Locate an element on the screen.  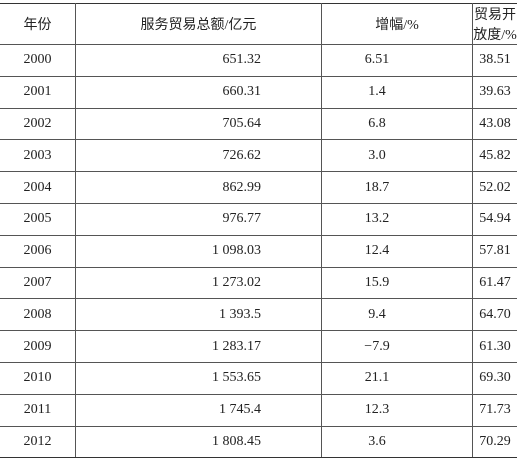
table-cell: 2009 is located at coordinates (38, 347).